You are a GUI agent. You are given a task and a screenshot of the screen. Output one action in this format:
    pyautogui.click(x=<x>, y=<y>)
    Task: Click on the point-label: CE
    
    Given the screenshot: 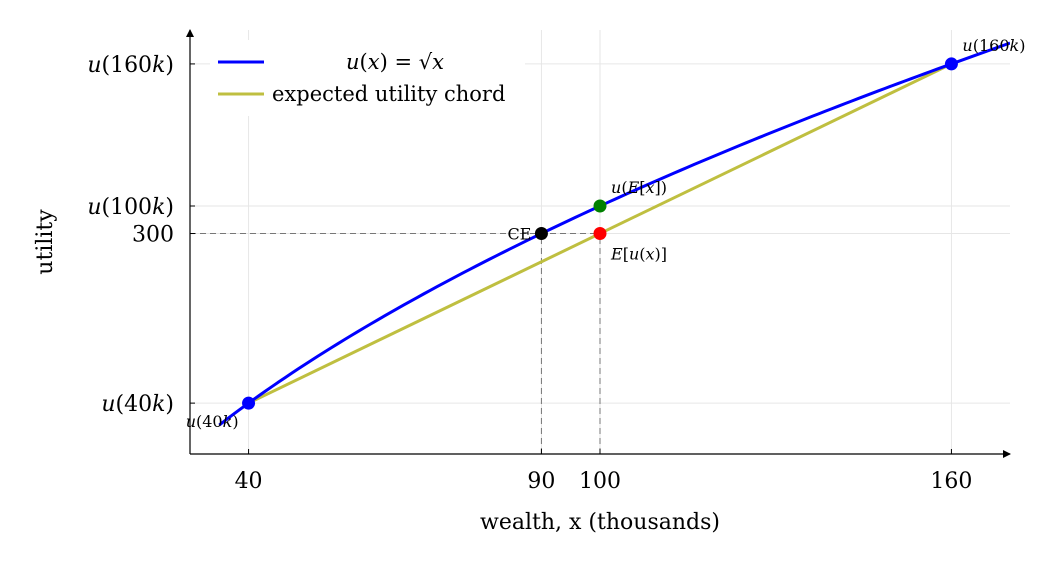 What is the action you would take?
    pyautogui.click(x=520, y=234)
    